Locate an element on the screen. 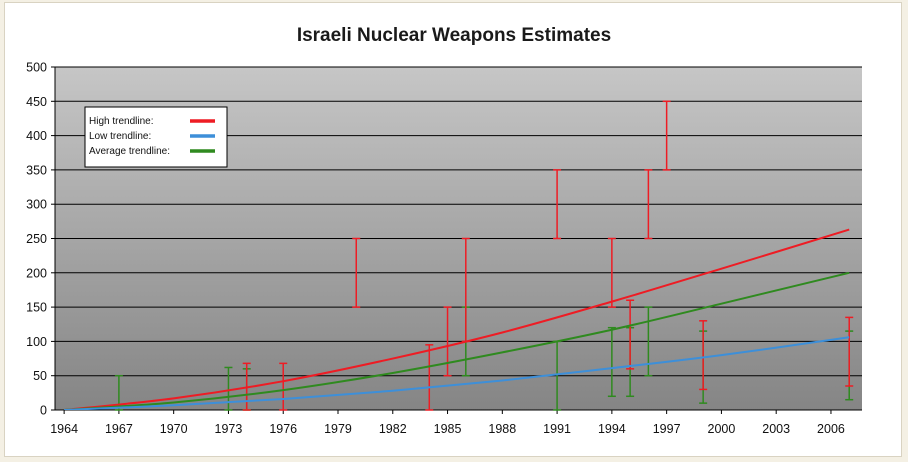  x-tick-label: 1985 is located at coordinates (448, 429).